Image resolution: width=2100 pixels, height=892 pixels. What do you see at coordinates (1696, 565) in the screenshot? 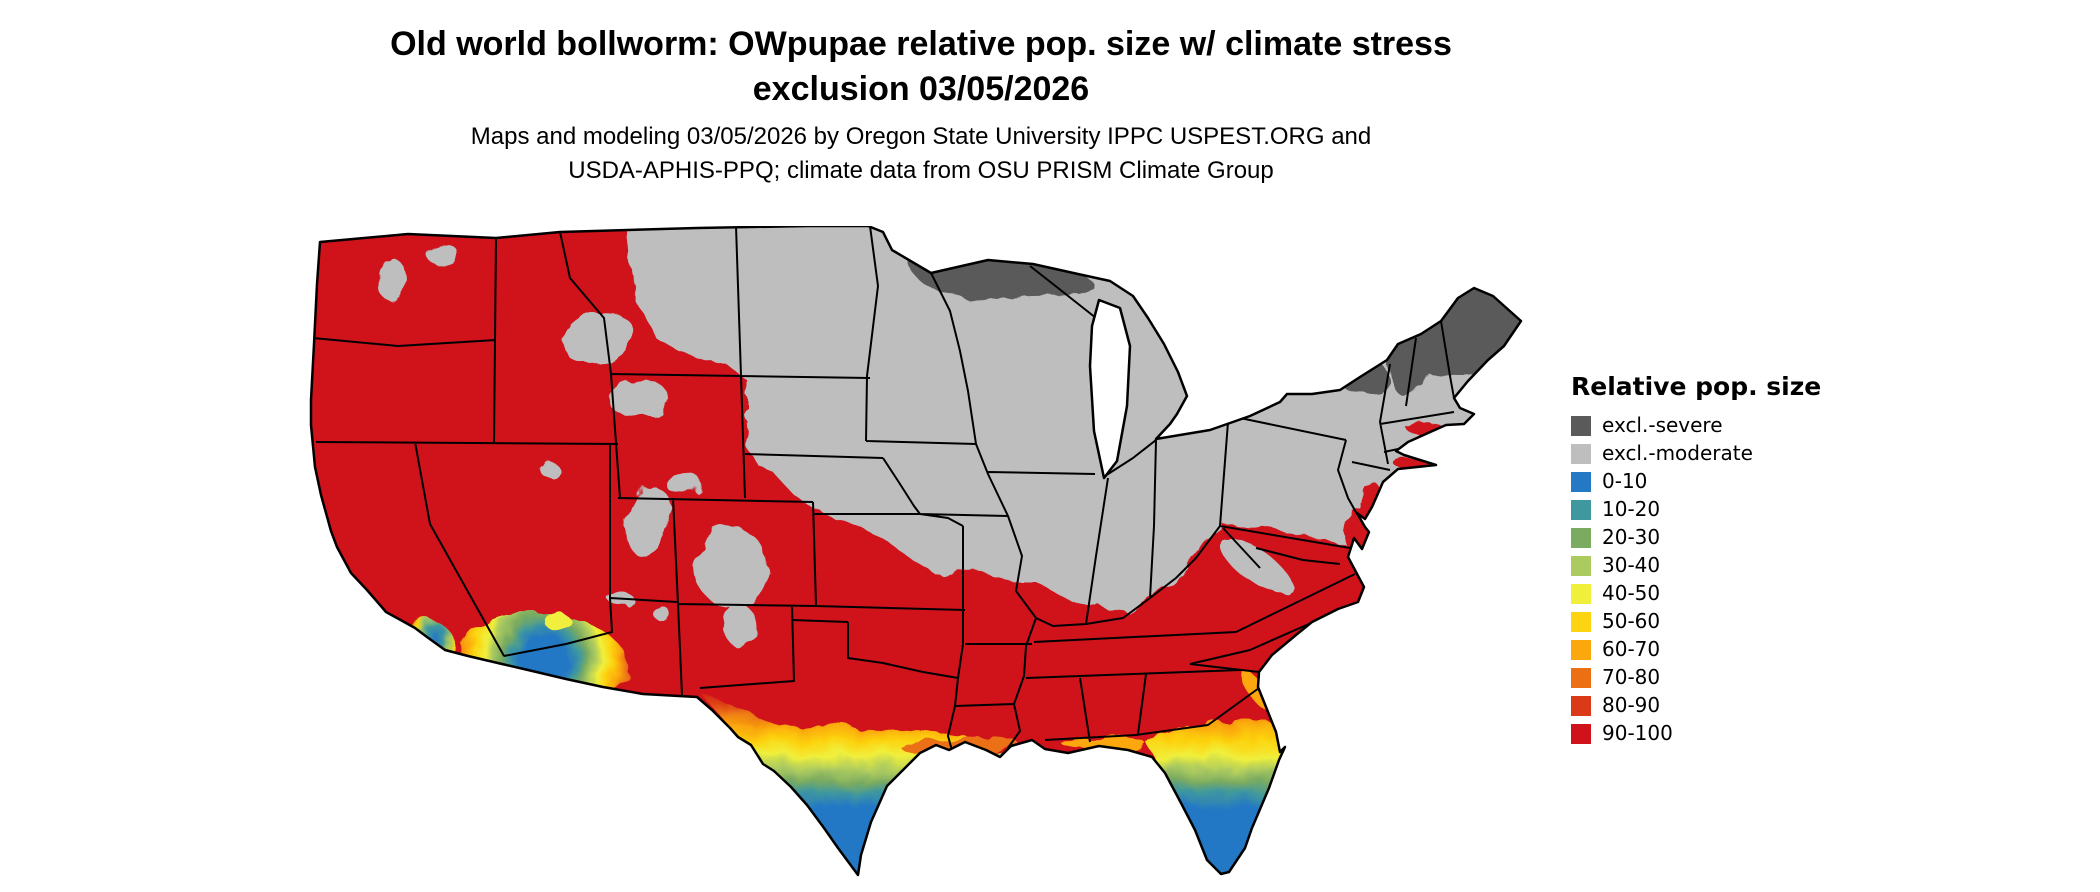
I see `legend-item-30-40: 30-40` at bounding box center [1696, 565].